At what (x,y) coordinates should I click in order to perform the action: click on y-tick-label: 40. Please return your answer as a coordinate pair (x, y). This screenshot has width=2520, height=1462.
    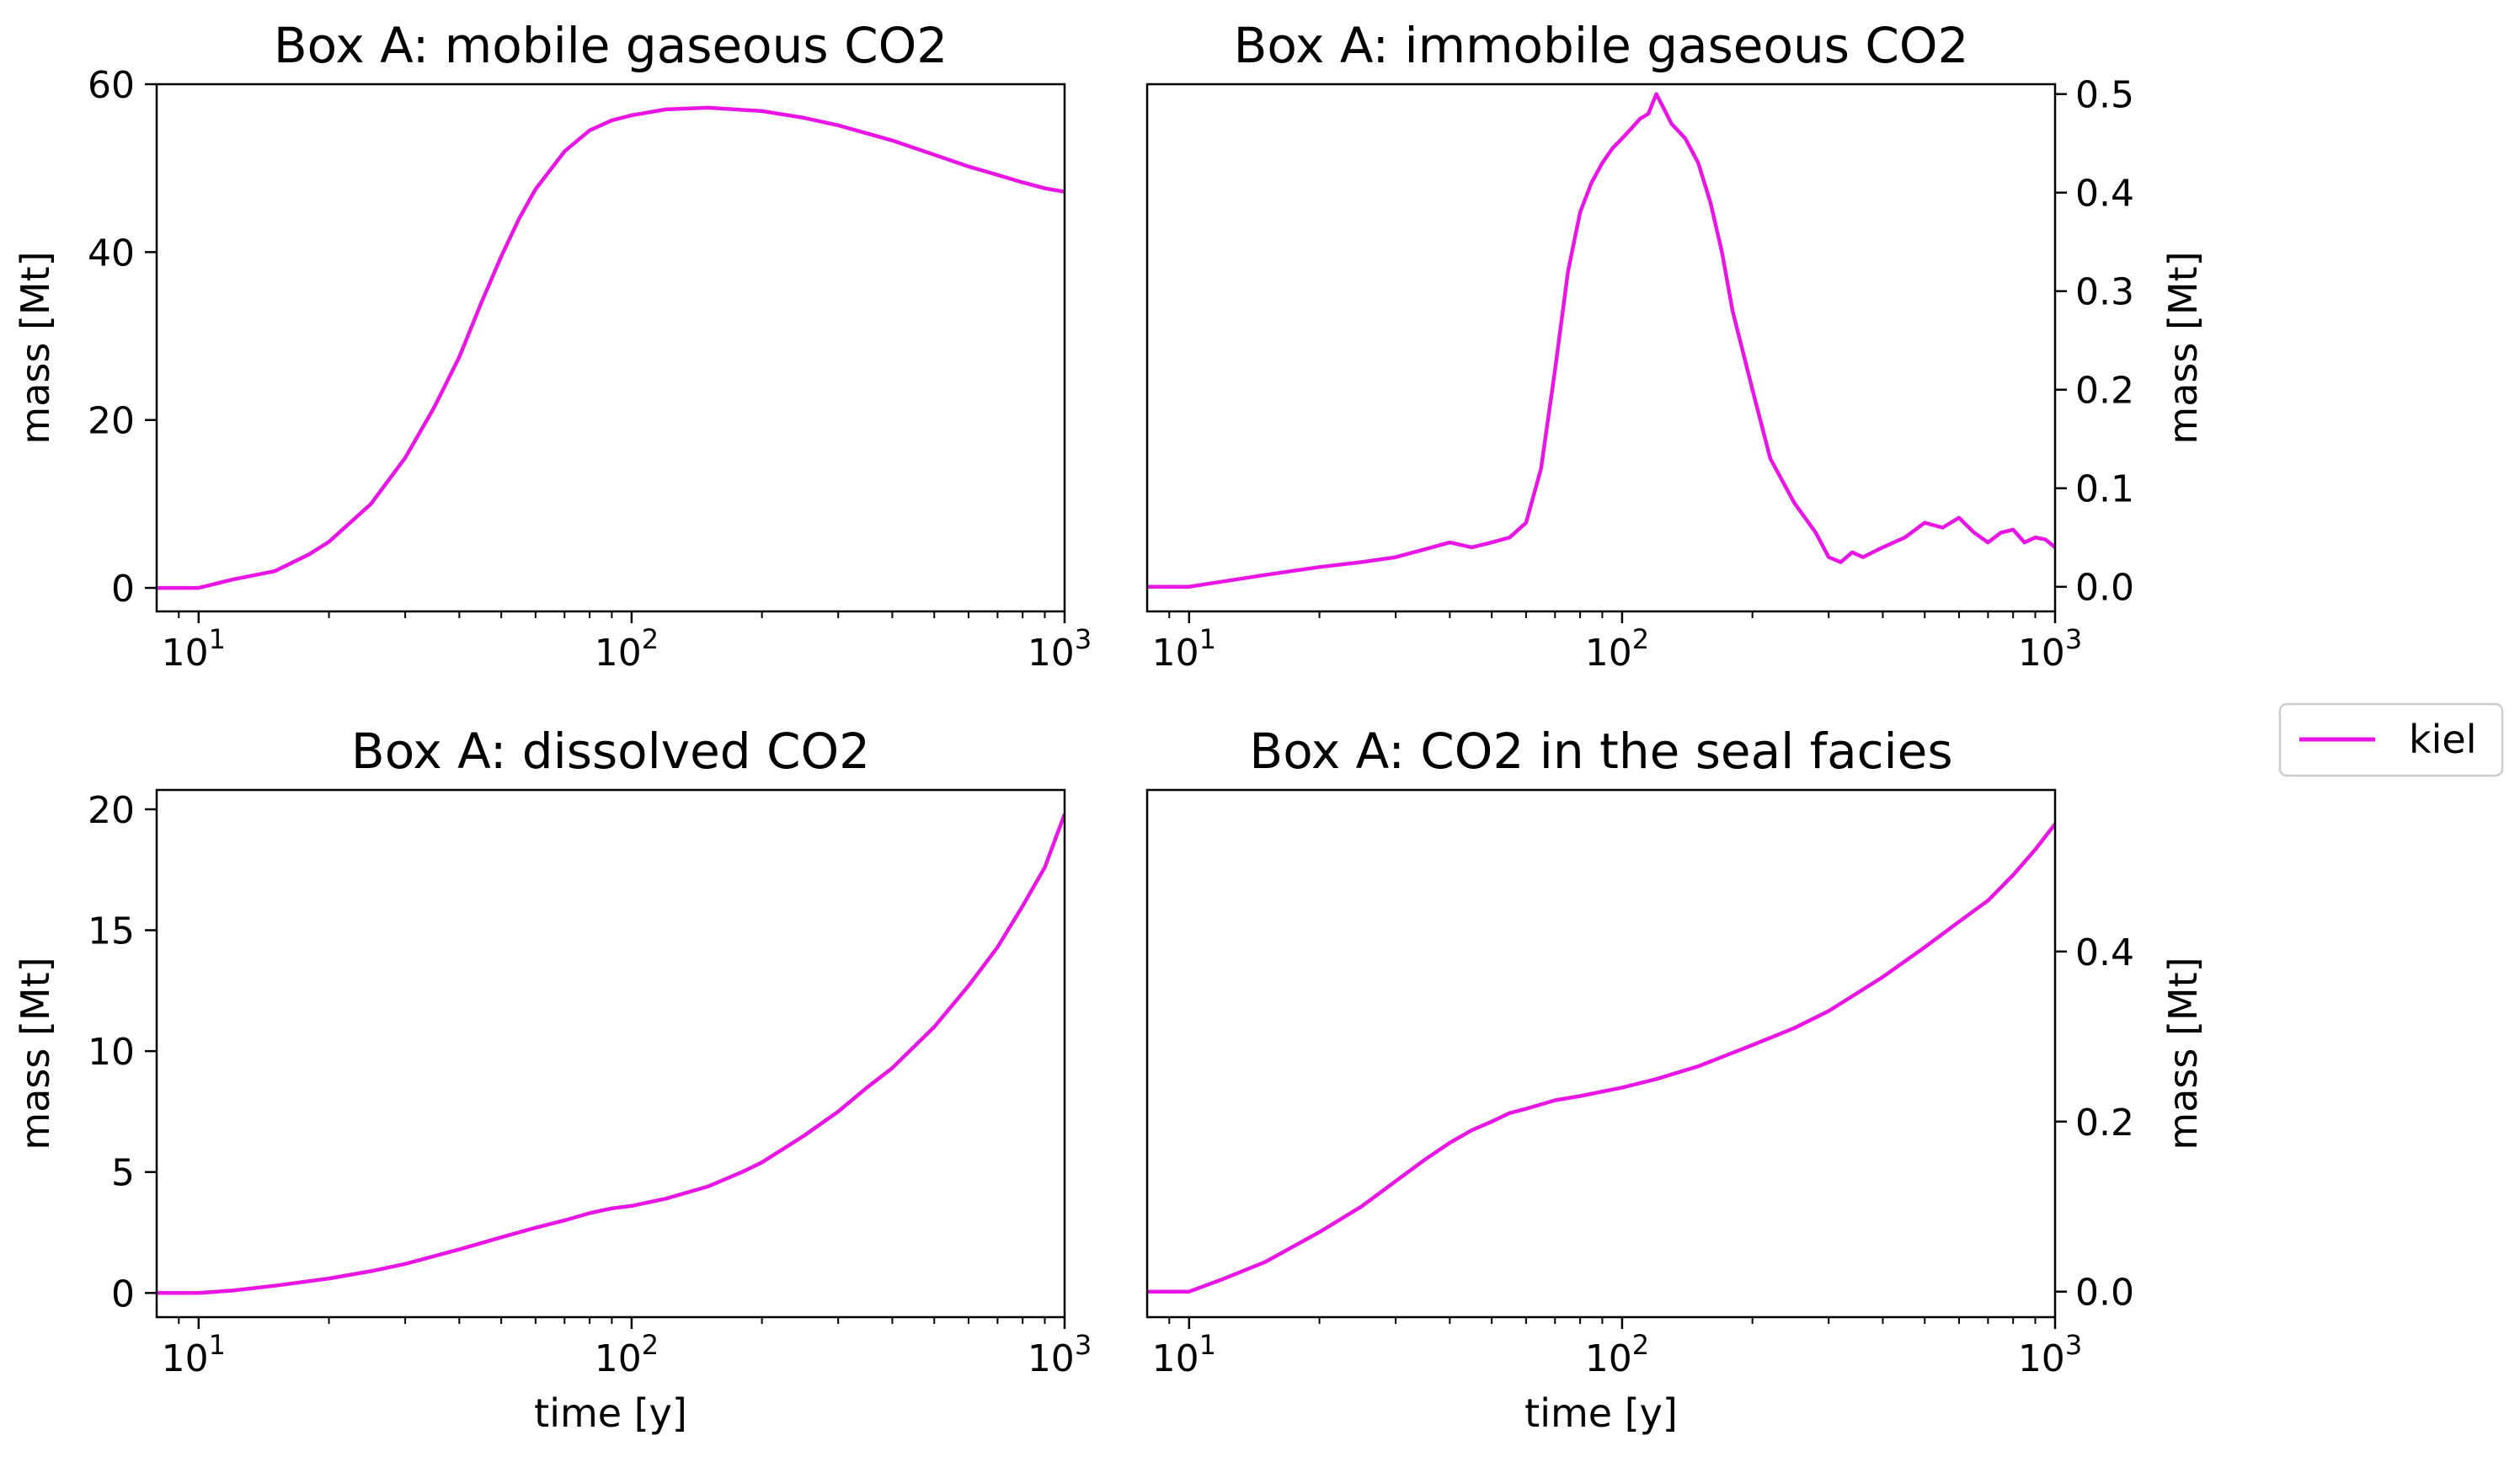
    Looking at the image, I should click on (112, 254).